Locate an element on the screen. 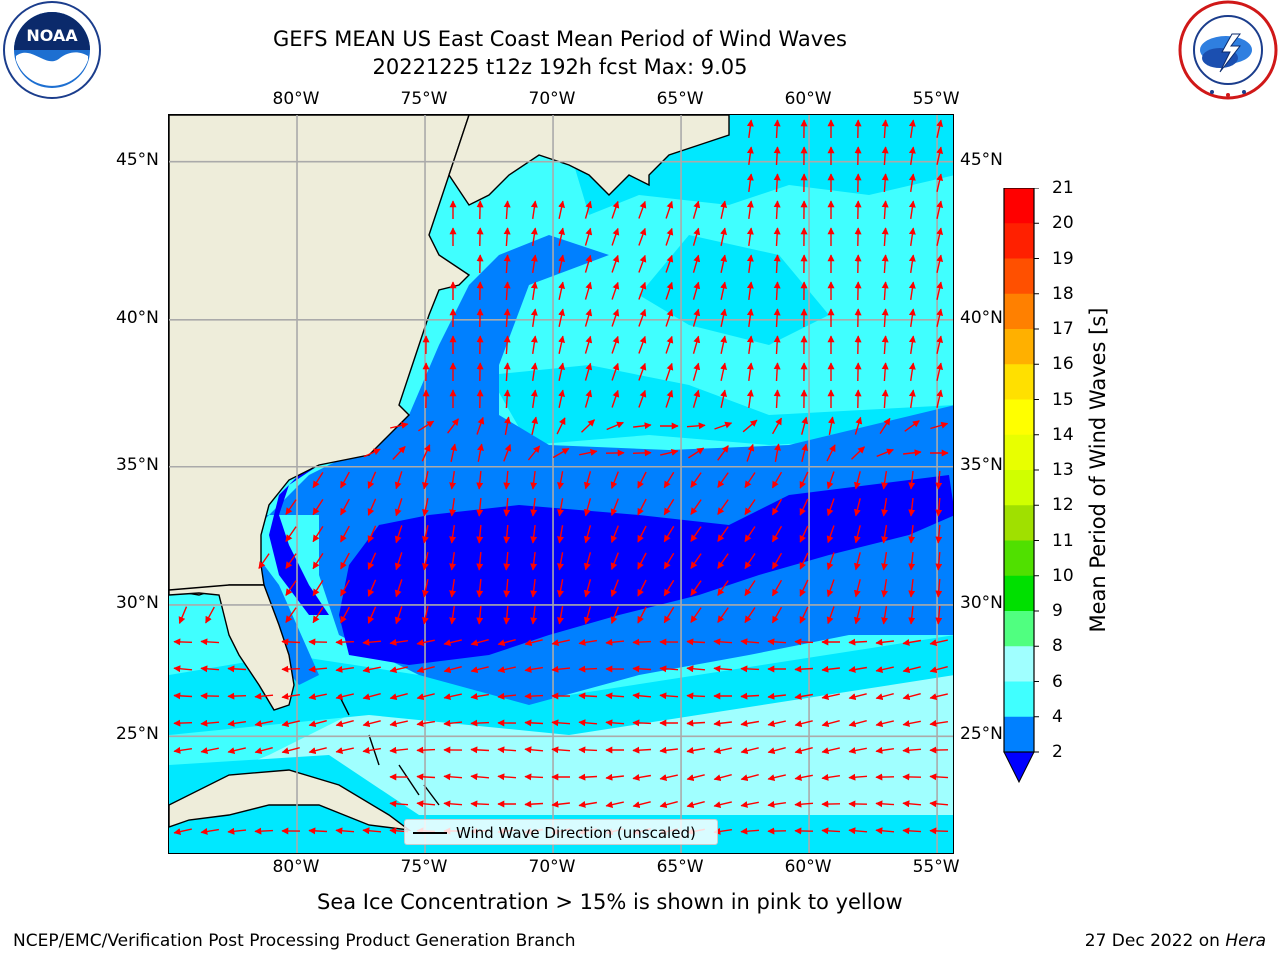 Image resolution: width=1280 pixels, height=960 pixels. legend-line-sample is located at coordinates (430, 833).